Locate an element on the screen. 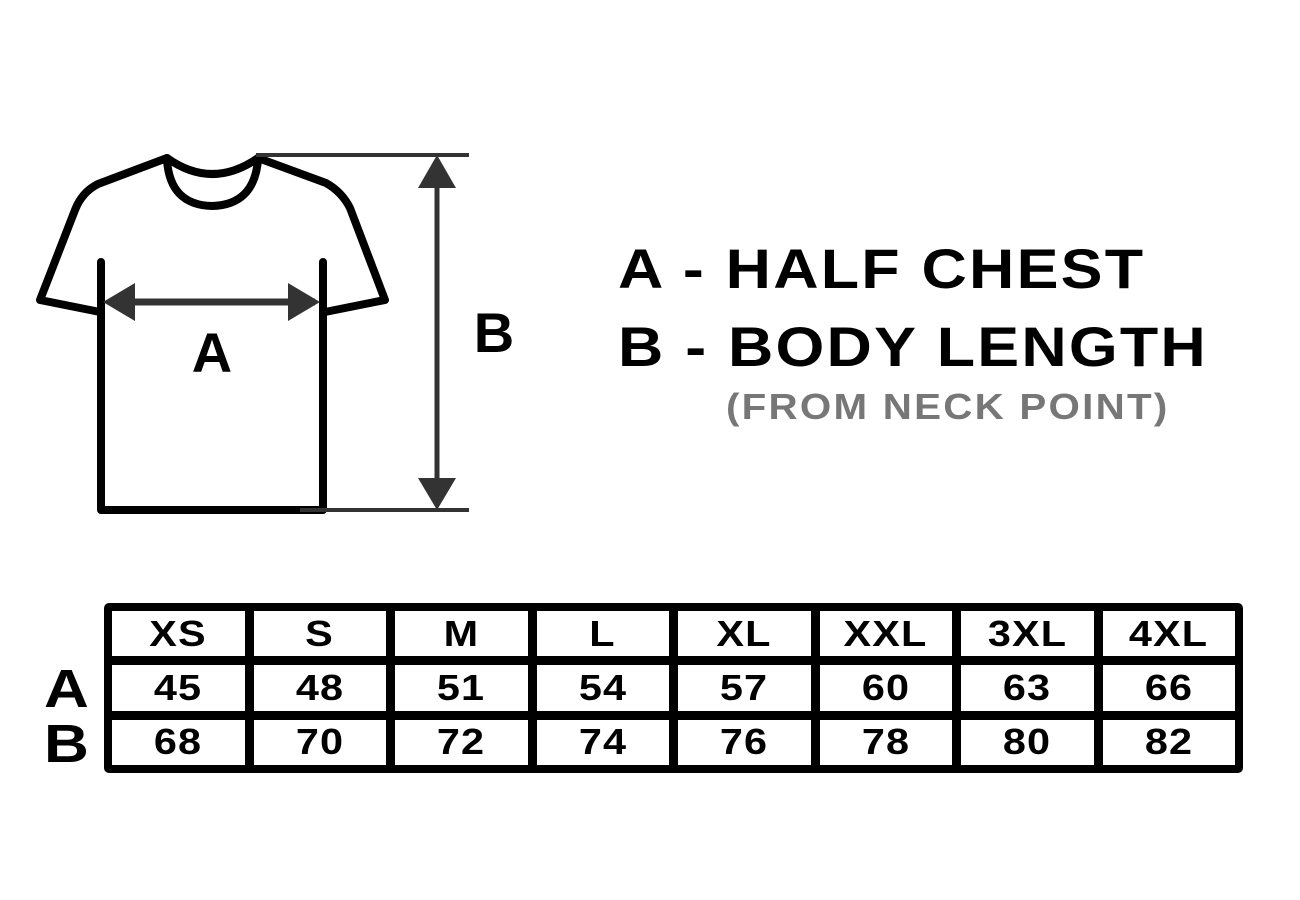 The height and width of the screenshot is (900, 1300). measurement-cell: 63 is located at coordinates (1027, 688).